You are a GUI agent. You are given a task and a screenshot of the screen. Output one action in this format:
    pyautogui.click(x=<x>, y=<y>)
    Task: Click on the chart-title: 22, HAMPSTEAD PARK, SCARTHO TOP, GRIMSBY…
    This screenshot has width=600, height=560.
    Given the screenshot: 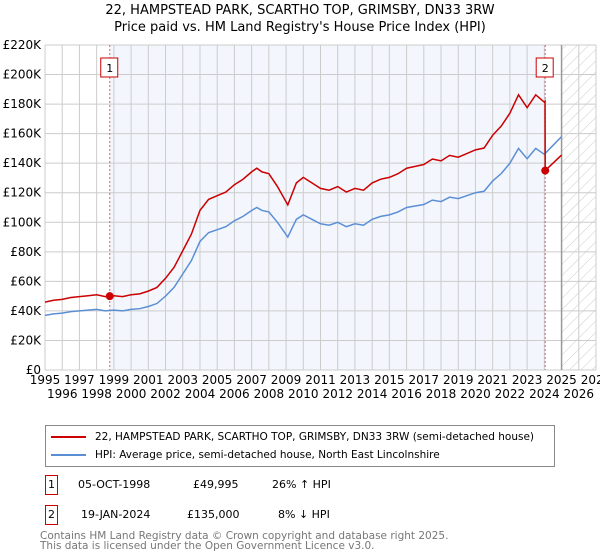 What is the action you would take?
    pyautogui.click(x=300, y=10)
    